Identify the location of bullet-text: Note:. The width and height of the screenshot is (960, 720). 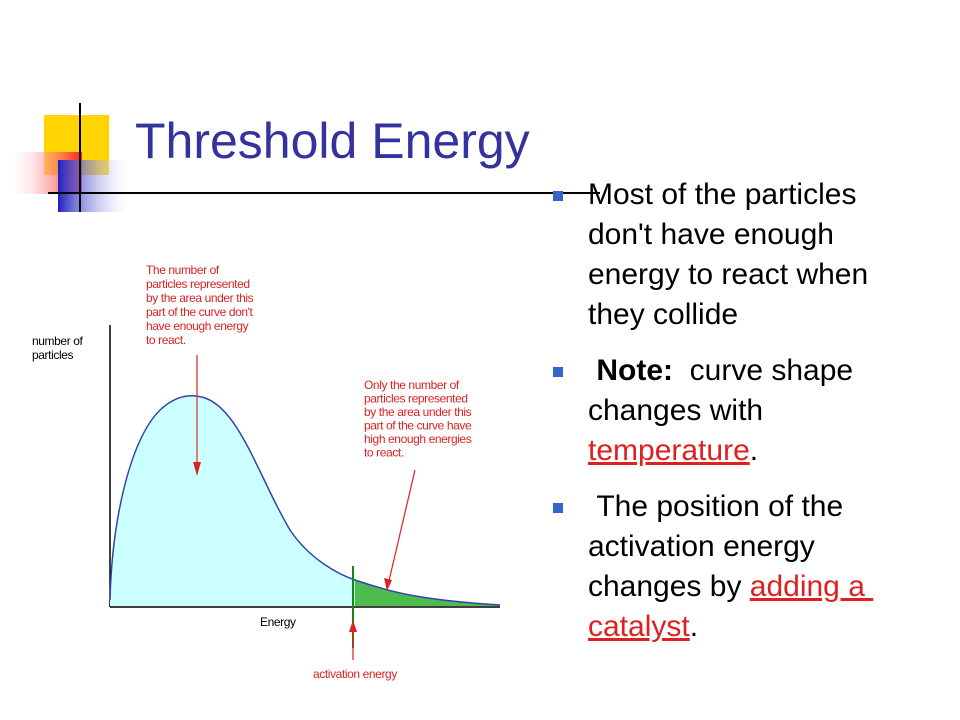
(630, 370).